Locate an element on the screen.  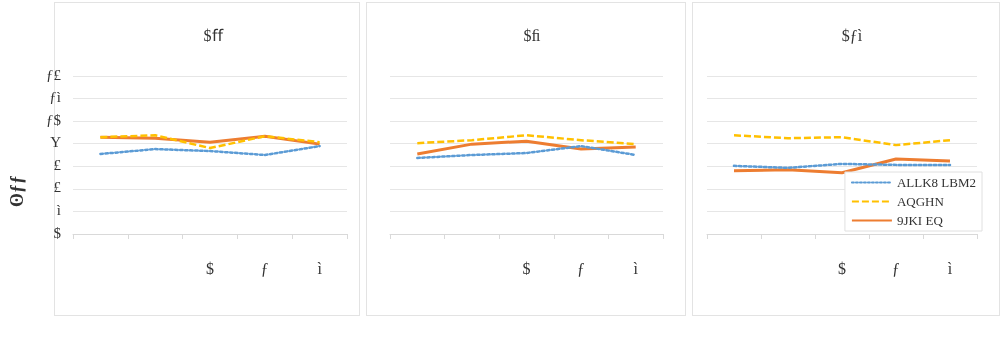
chart-title: $ﬁ is located at coordinates (532, 35).